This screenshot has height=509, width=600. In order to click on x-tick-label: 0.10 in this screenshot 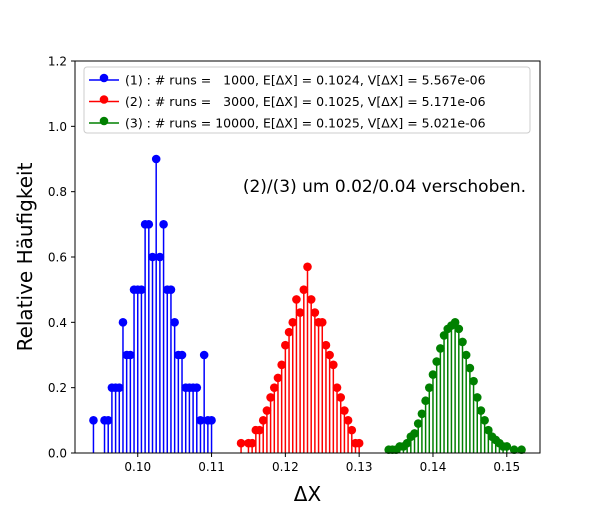, I will do `click(137, 467)`.